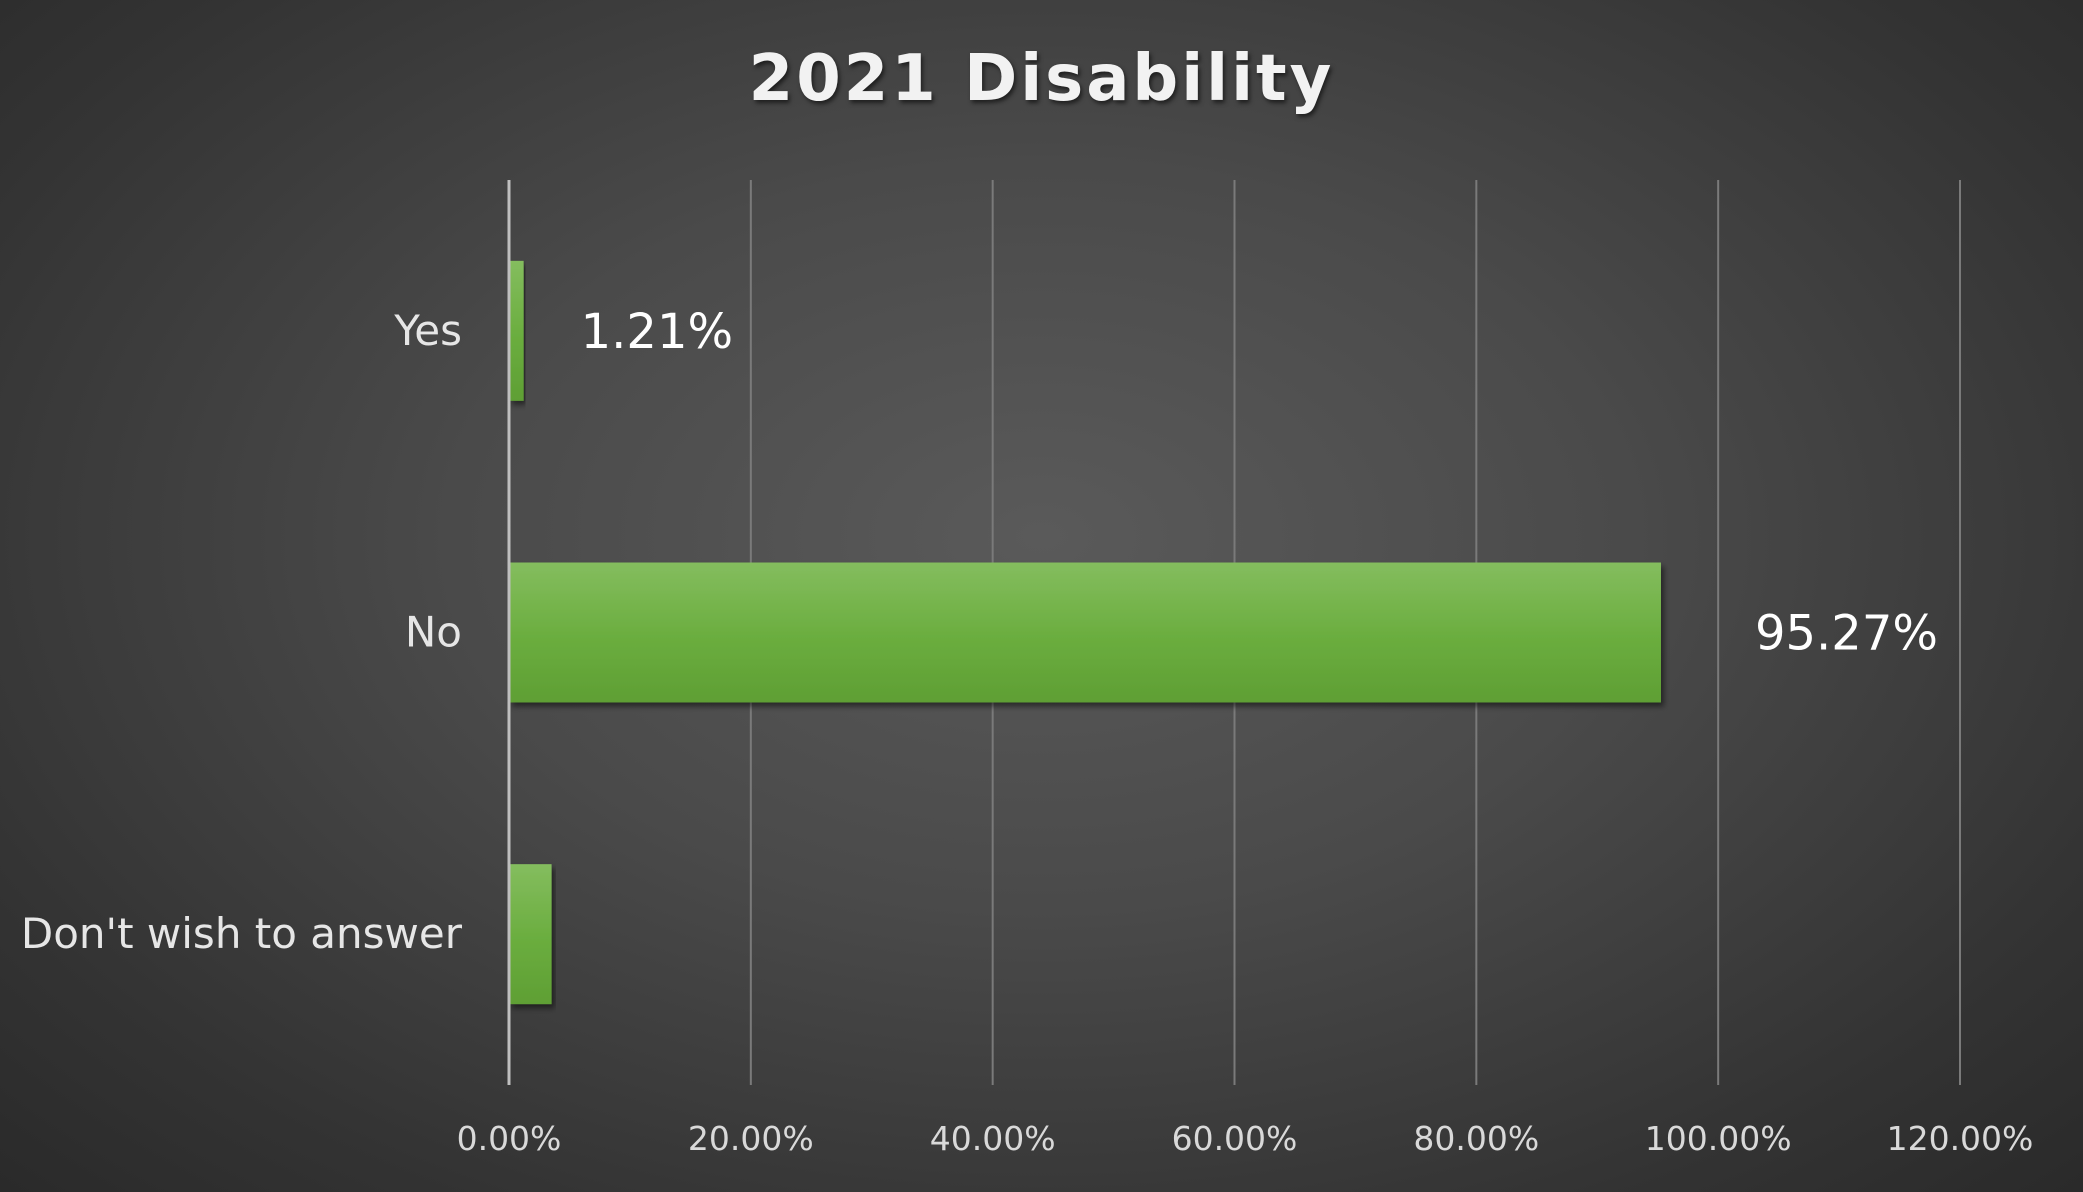  Describe the element at coordinates (1041, 79) in the screenshot. I see `chart-title: 2021 Disability` at that location.